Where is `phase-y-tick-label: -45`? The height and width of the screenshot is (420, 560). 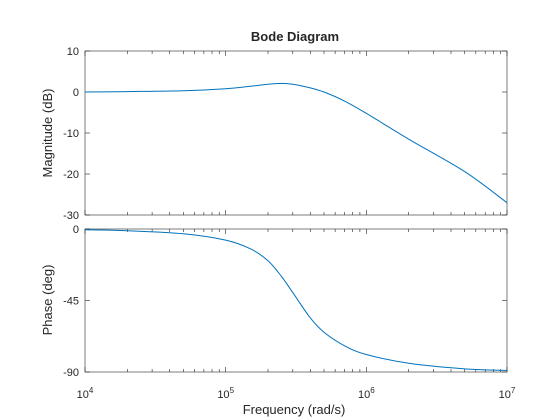 phase-y-tick-label: -45 is located at coordinates (71, 302).